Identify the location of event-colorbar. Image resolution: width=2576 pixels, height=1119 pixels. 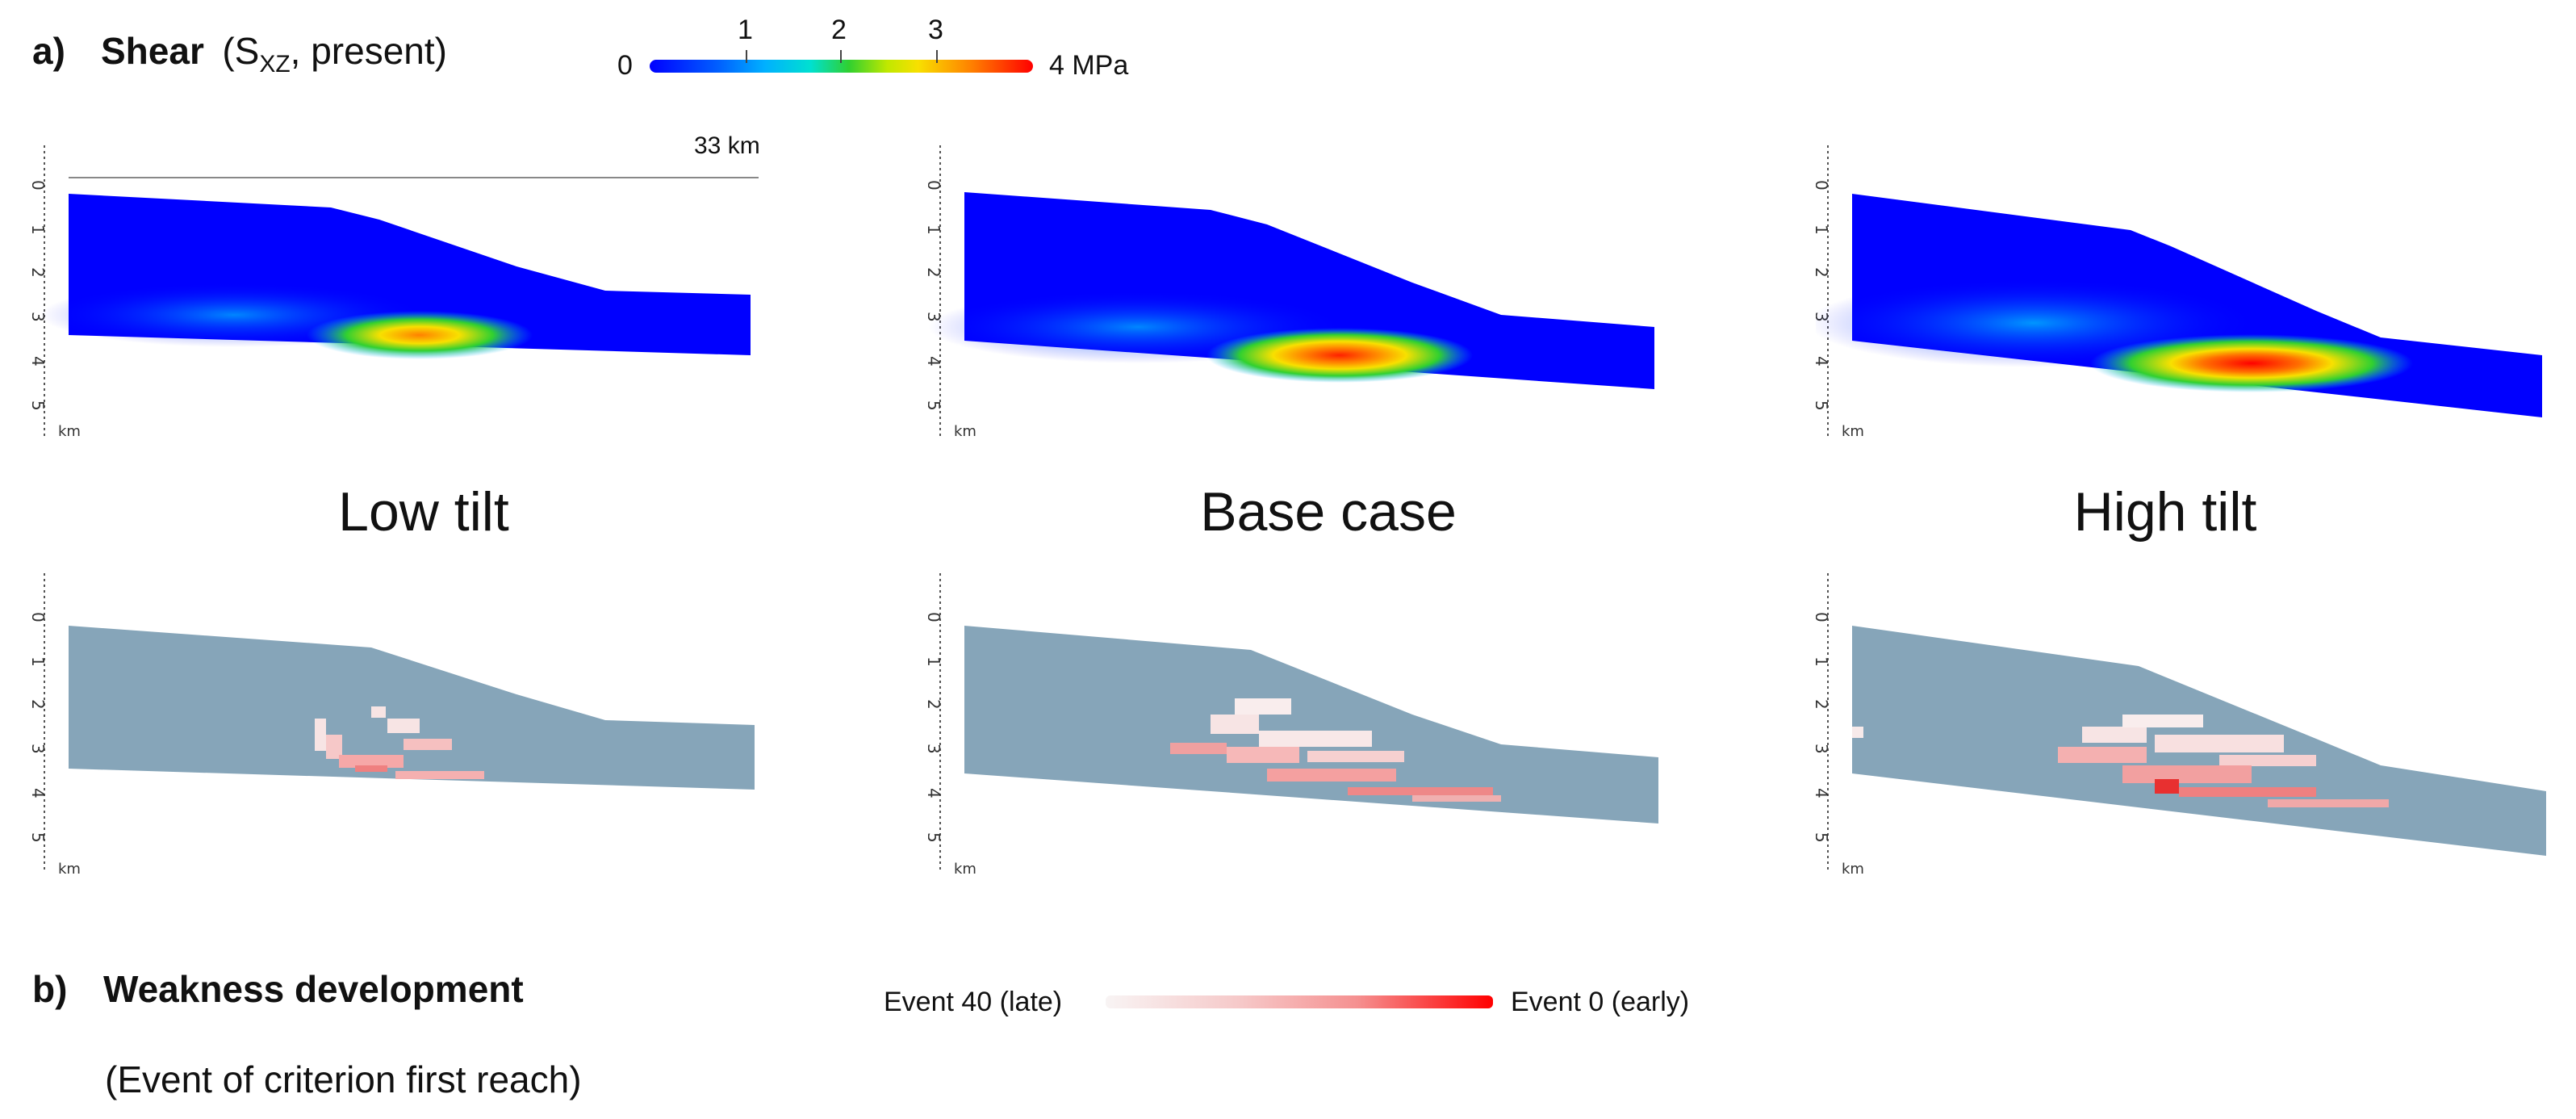
(1299, 1001).